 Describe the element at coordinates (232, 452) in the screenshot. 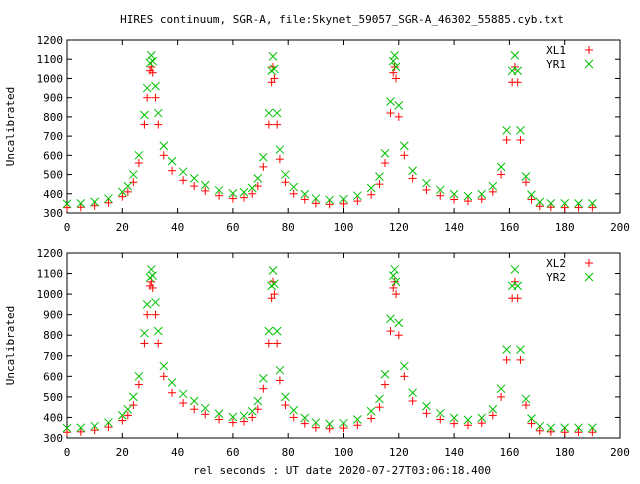

I see `x-tick-label: 60` at that location.